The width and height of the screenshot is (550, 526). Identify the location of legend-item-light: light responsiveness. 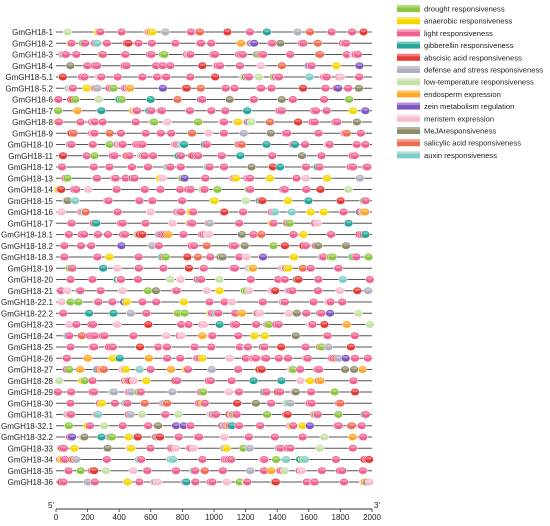
(445, 33).